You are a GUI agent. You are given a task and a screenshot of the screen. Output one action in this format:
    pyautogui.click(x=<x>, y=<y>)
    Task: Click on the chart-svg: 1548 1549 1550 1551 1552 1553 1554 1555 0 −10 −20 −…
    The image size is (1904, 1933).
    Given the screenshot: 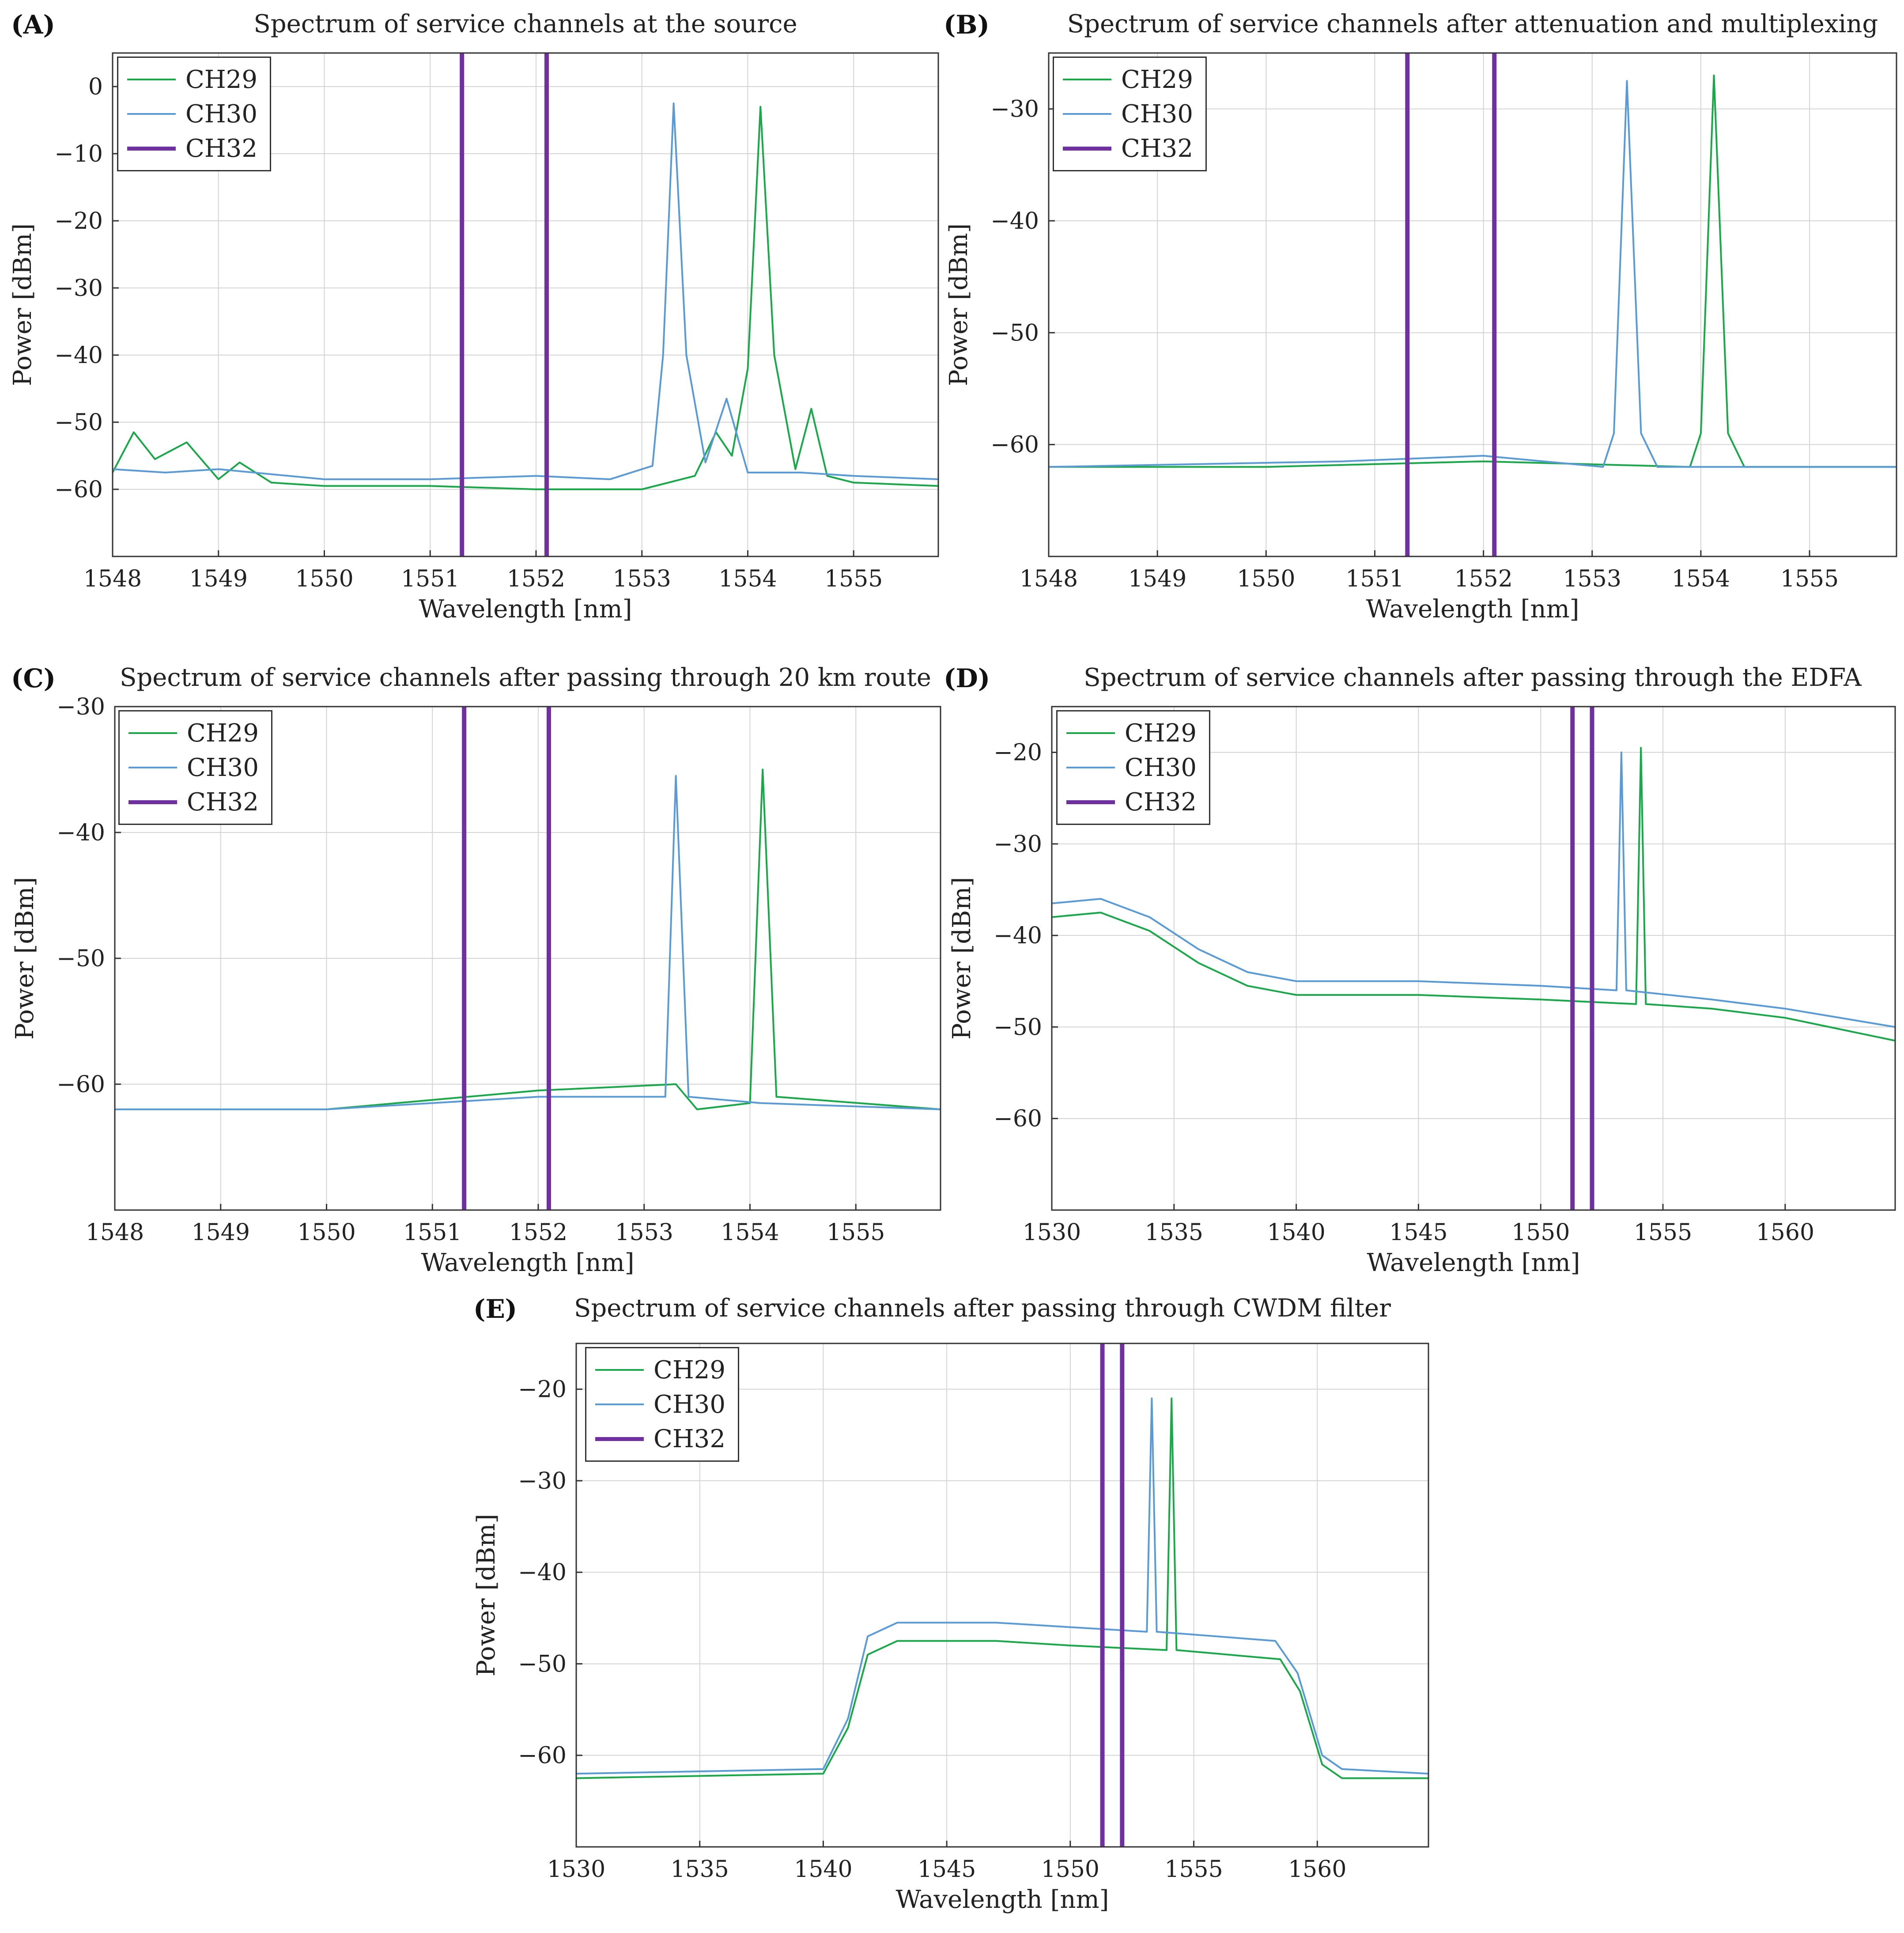 What is the action you would take?
    pyautogui.click(x=473, y=338)
    